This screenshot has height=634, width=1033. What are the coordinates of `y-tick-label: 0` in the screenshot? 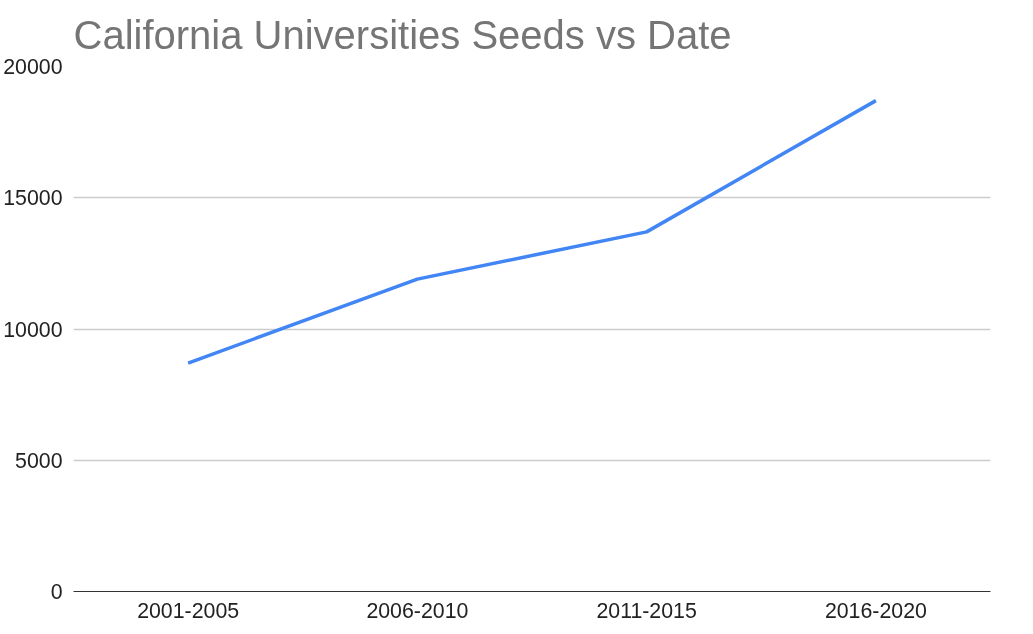 It's located at (56, 592).